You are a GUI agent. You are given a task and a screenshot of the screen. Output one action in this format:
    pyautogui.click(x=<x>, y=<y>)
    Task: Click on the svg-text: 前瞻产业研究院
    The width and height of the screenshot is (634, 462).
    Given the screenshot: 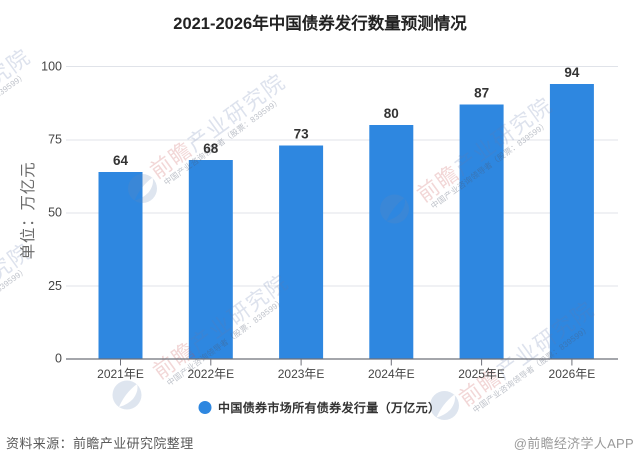 What is the action you would take?
    pyautogui.click(x=17, y=101)
    